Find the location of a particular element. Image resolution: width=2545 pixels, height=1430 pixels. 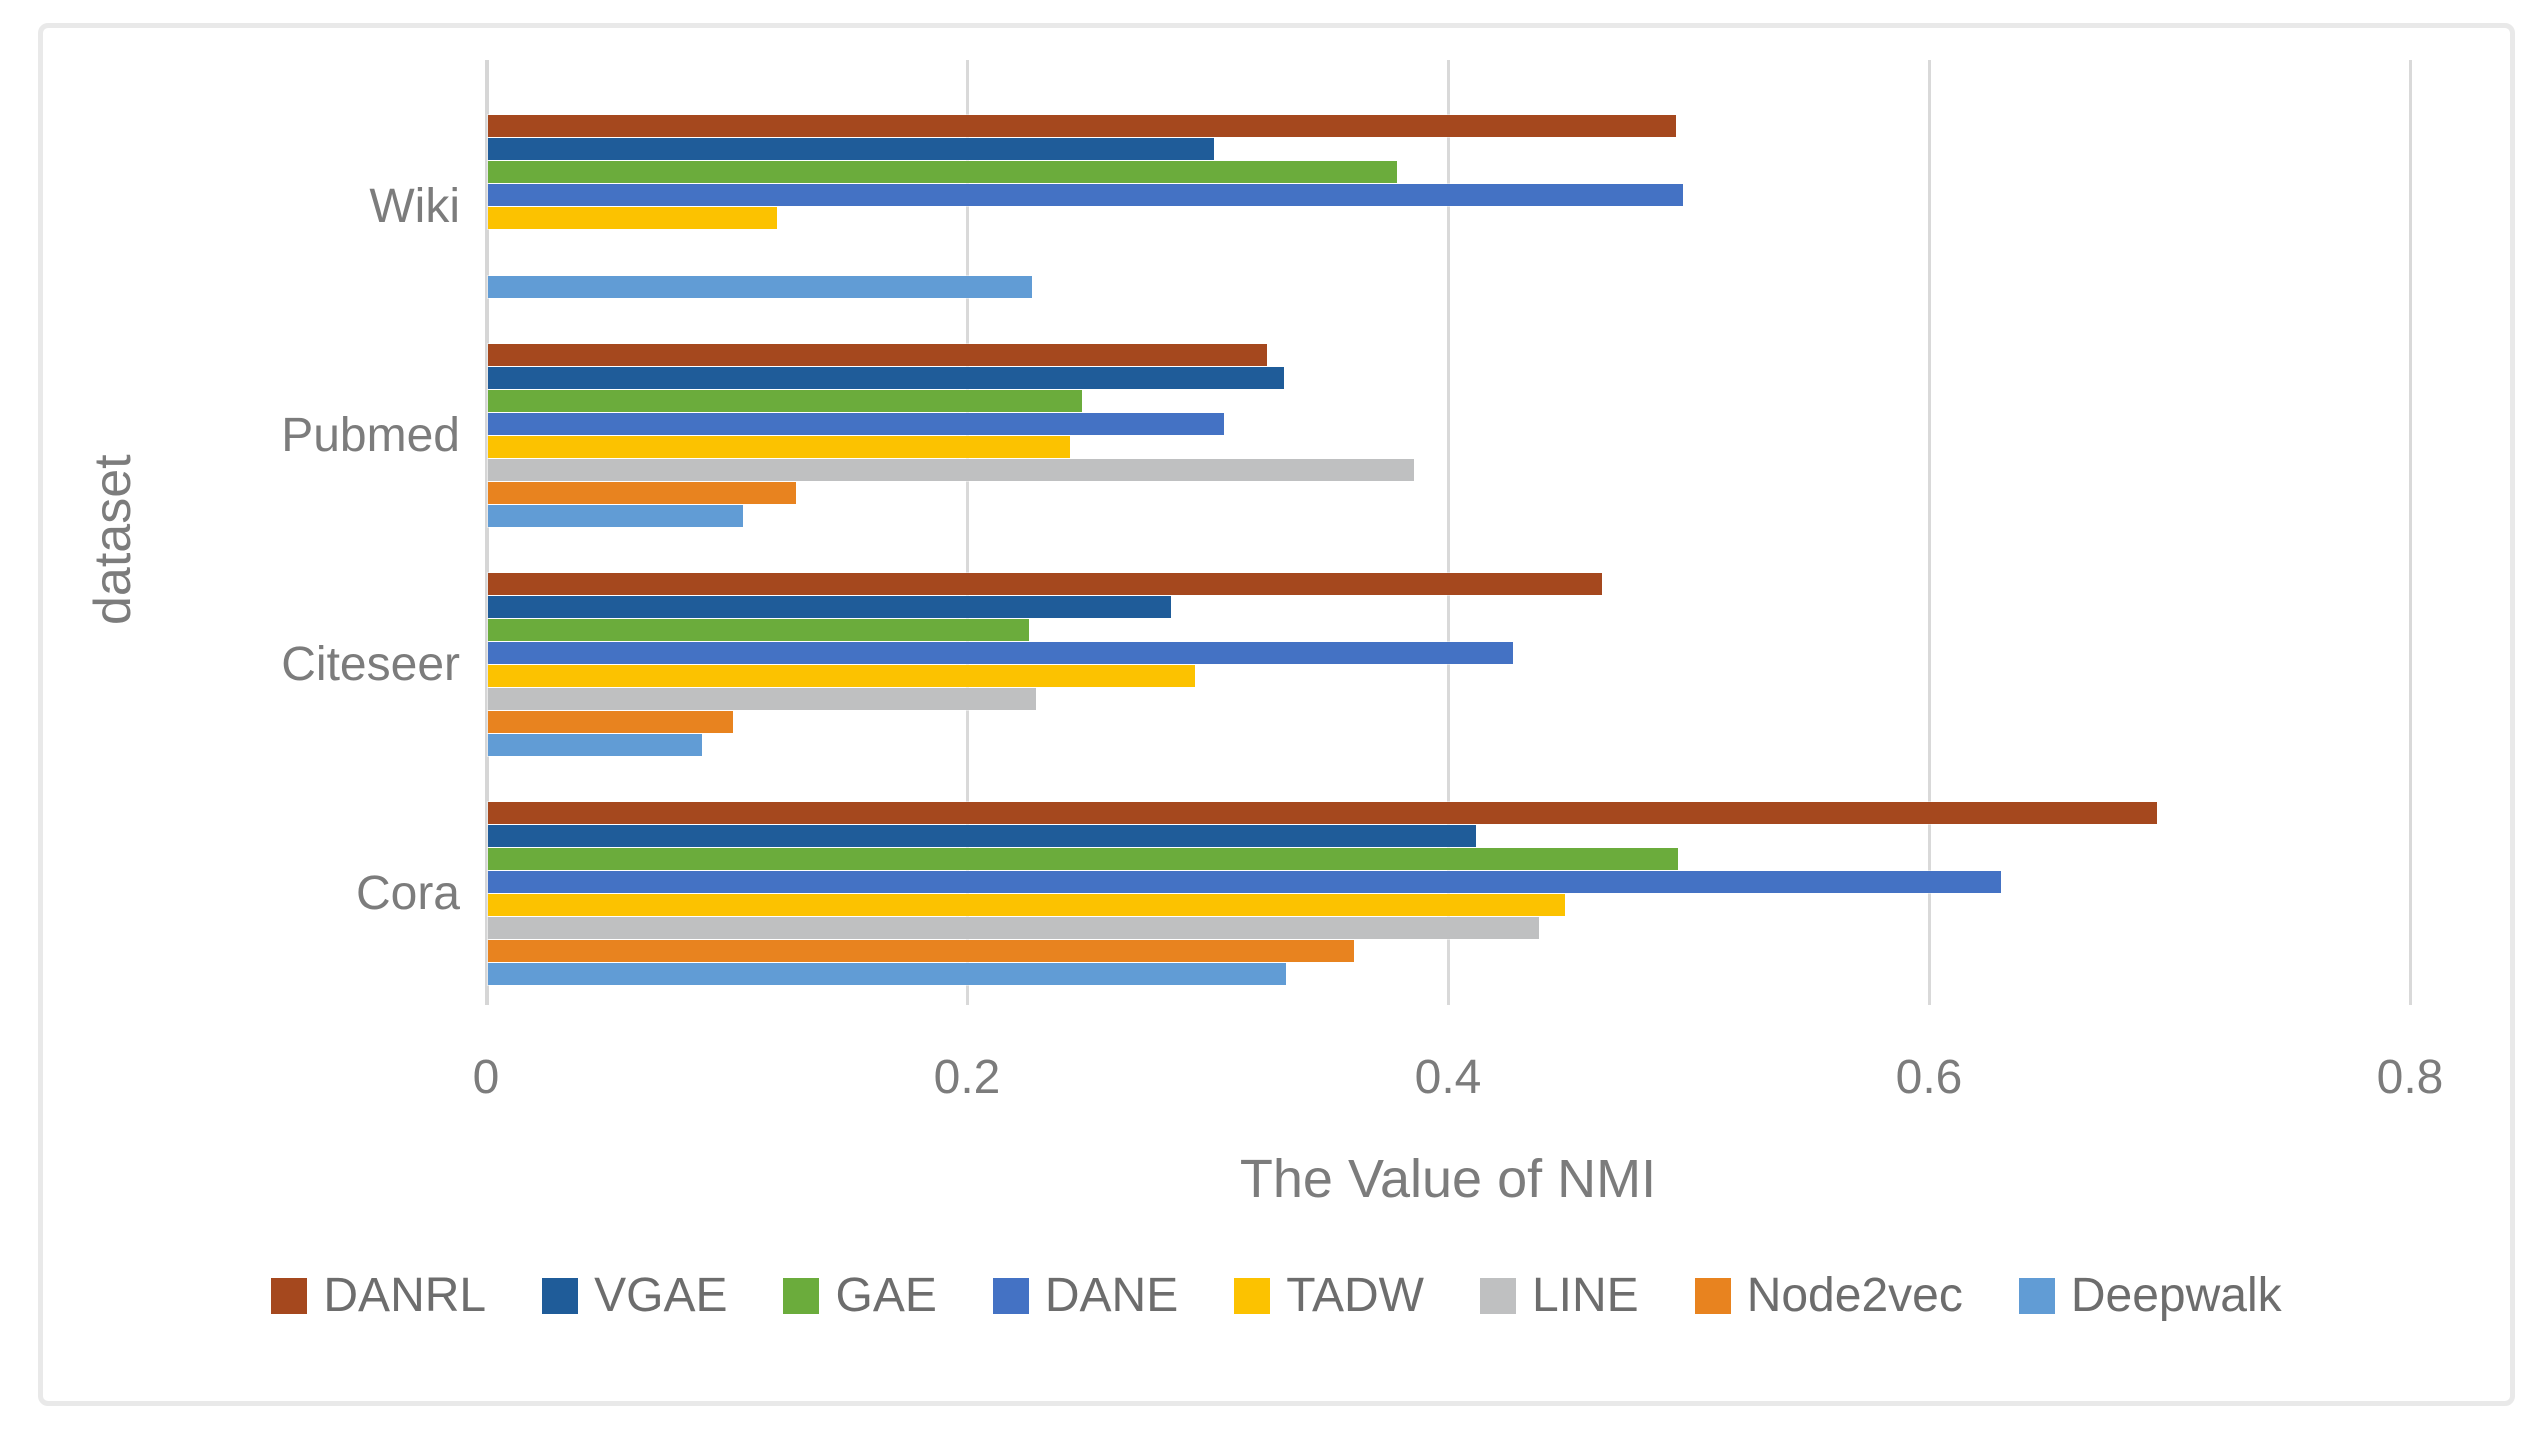

x-axis-title: The Value of NMI is located at coordinates (1448, 1179).